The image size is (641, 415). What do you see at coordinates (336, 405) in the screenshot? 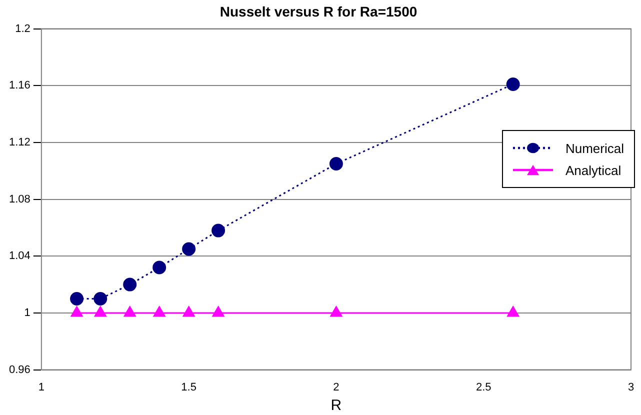
I see `x-axis-title: R` at bounding box center [336, 405].